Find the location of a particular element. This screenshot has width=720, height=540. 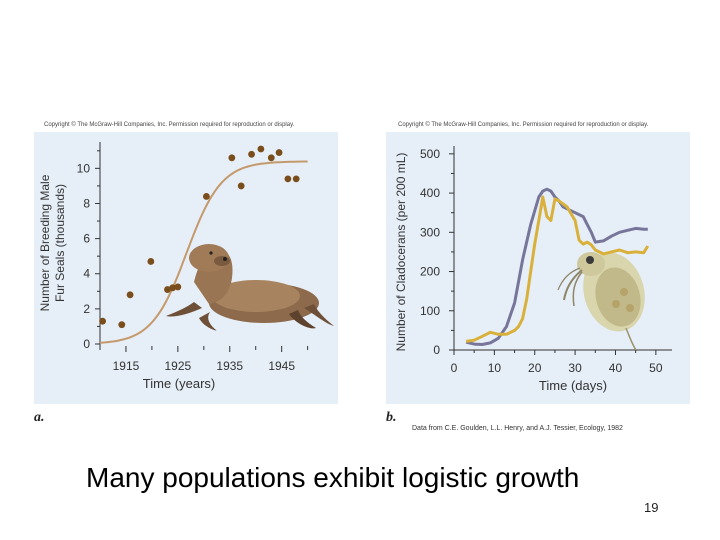

x-tick-label: 0 is located at coordinates (454, 368).